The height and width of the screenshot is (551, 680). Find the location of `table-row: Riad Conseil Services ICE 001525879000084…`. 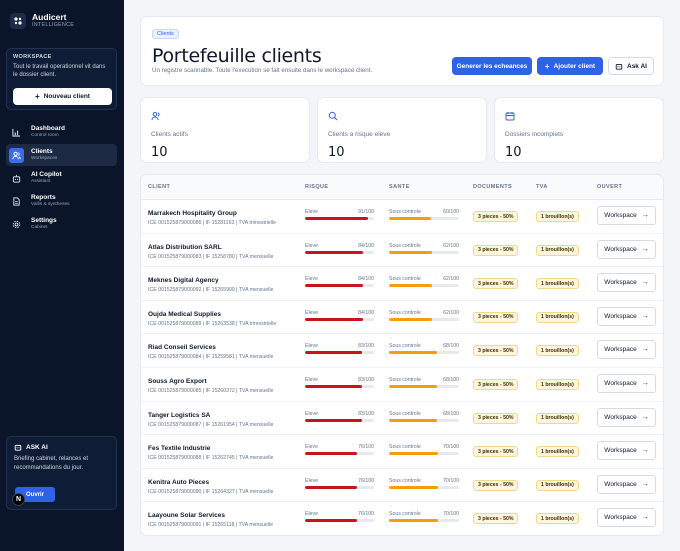

table-row: Riad Conseil Services ICE 001525879000084… is located at coordinates (402, 351).